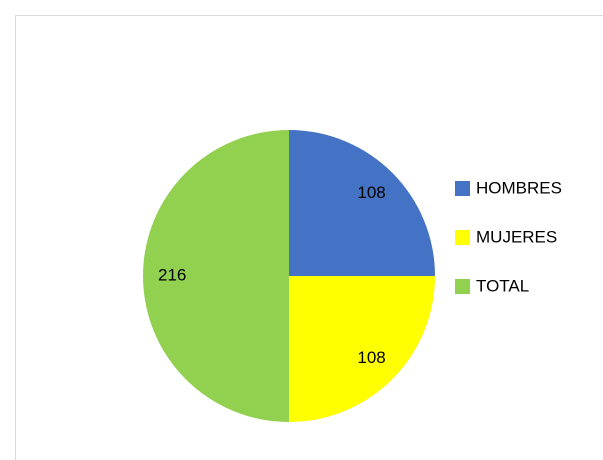  I want to click on data-label: 216, so click(172, 274).